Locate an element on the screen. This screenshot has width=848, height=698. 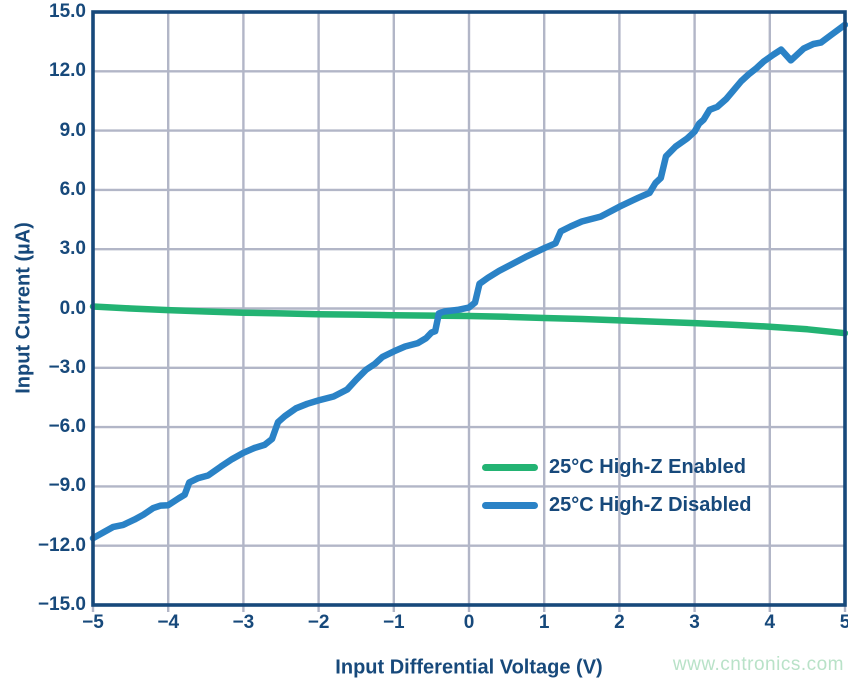
legend-item-disabled: 25°C High-Z Disabled is located at coordinates (616, 505).